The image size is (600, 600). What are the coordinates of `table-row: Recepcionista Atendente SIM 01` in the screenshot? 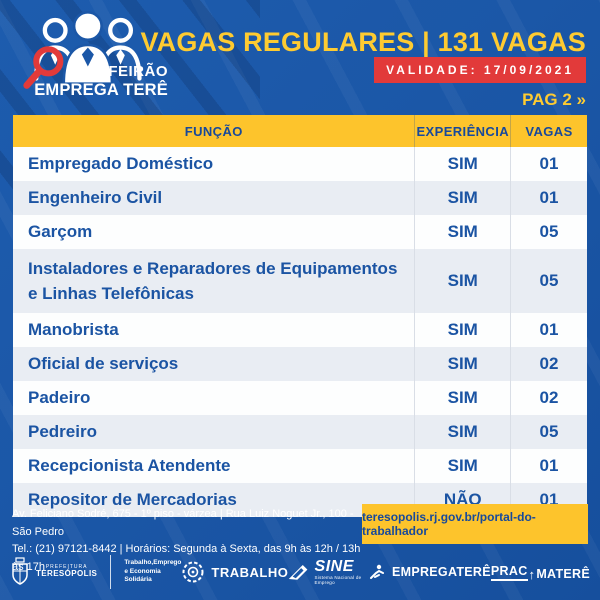 It's located at (300, 466).